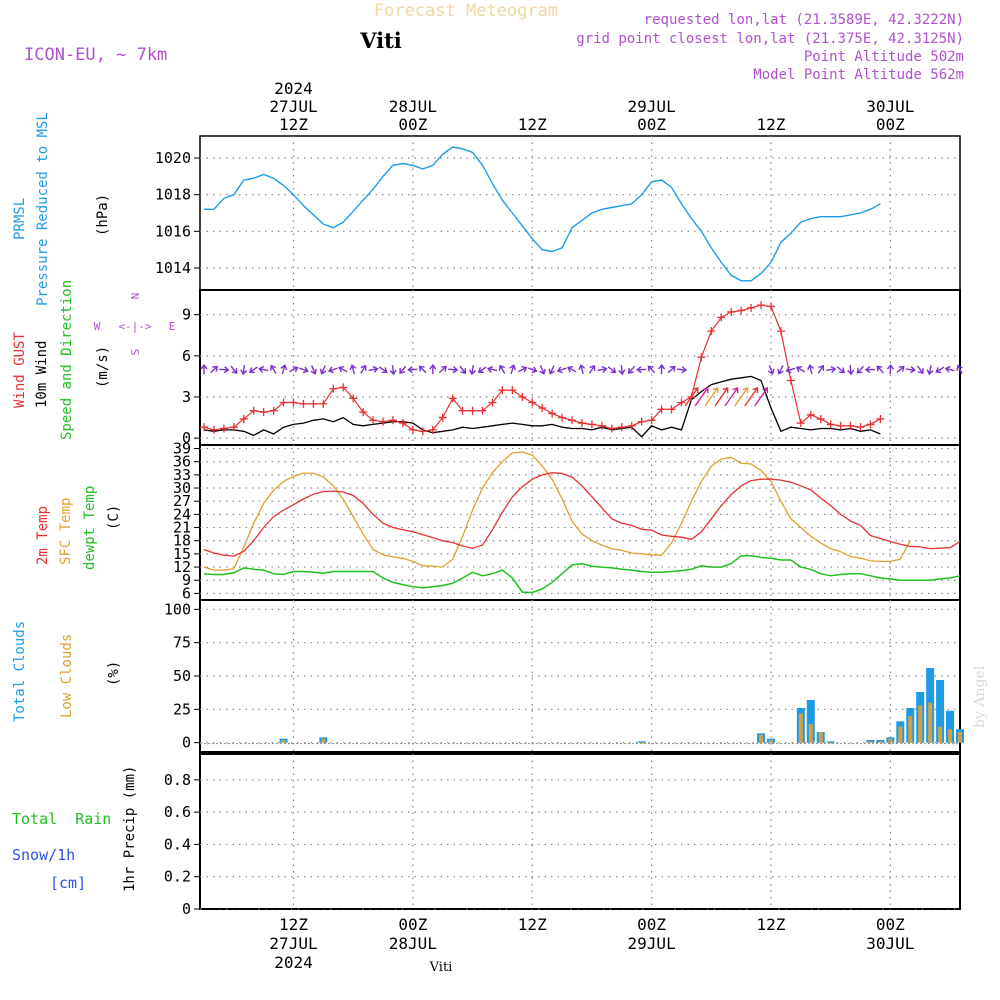  What do you see at coordinates (186, 315) in the screenshot?
I see `wind-tick-label: 9` at bounding box center [186, 315].